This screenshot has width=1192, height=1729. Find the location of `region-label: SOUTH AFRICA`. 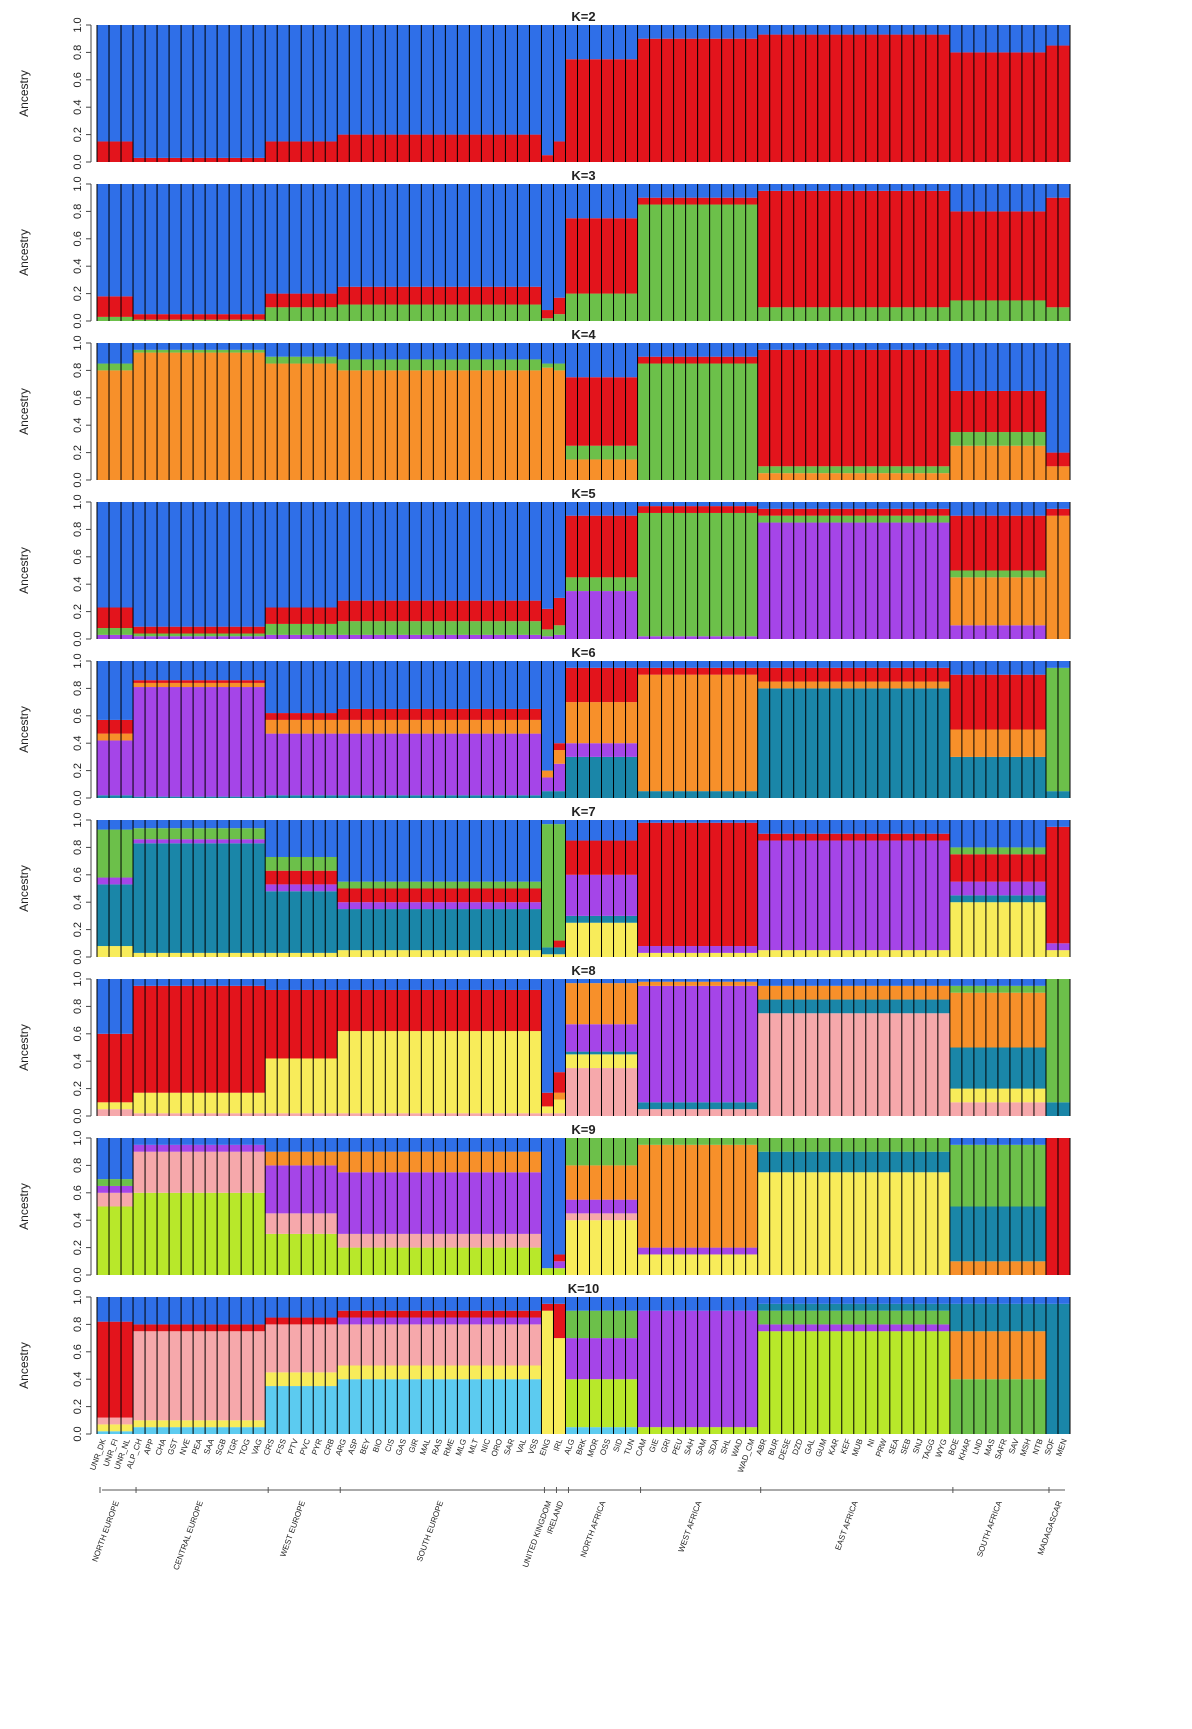

region-label: SOUTH AFRICA is located at coordinates (989, 1528).